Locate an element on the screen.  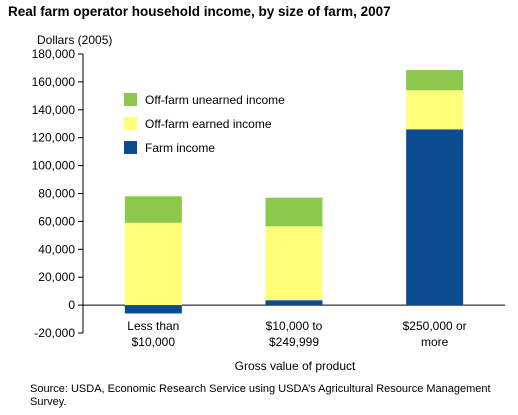
x-category-label: Less than is located at coordinates (153, 326).